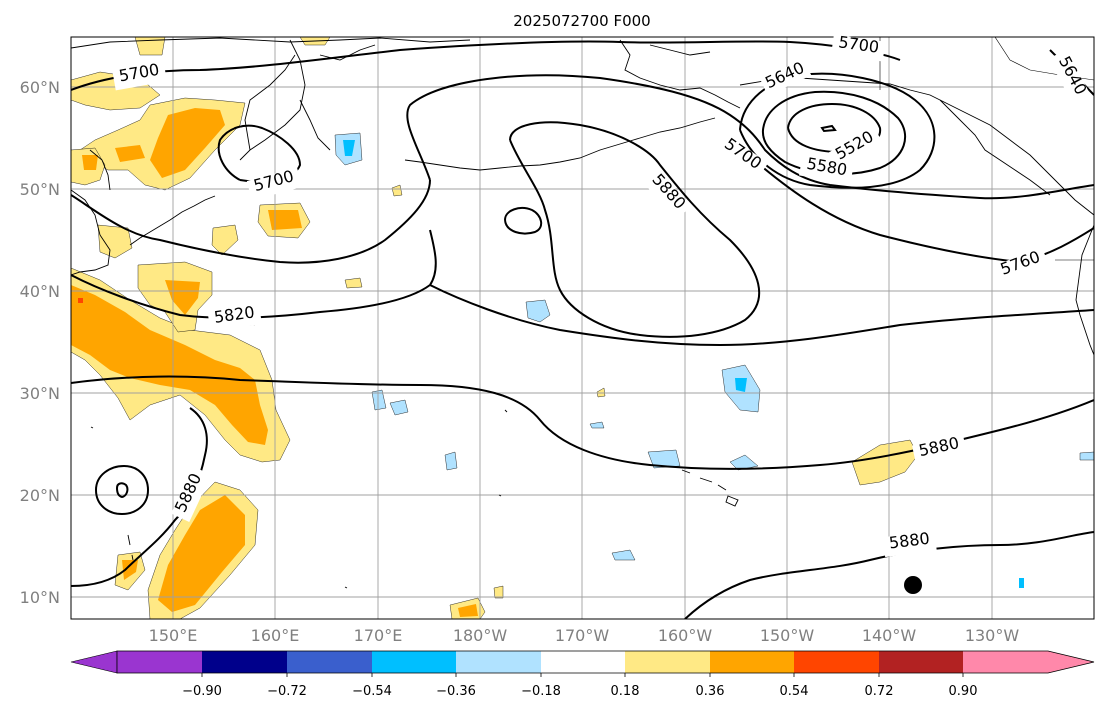 The width and height of the screenshot is (1105, 712). What do you see at coordinates (560, 144) in the screenshot?
I see `coast-aleutians` at bounding box center [560, 144].